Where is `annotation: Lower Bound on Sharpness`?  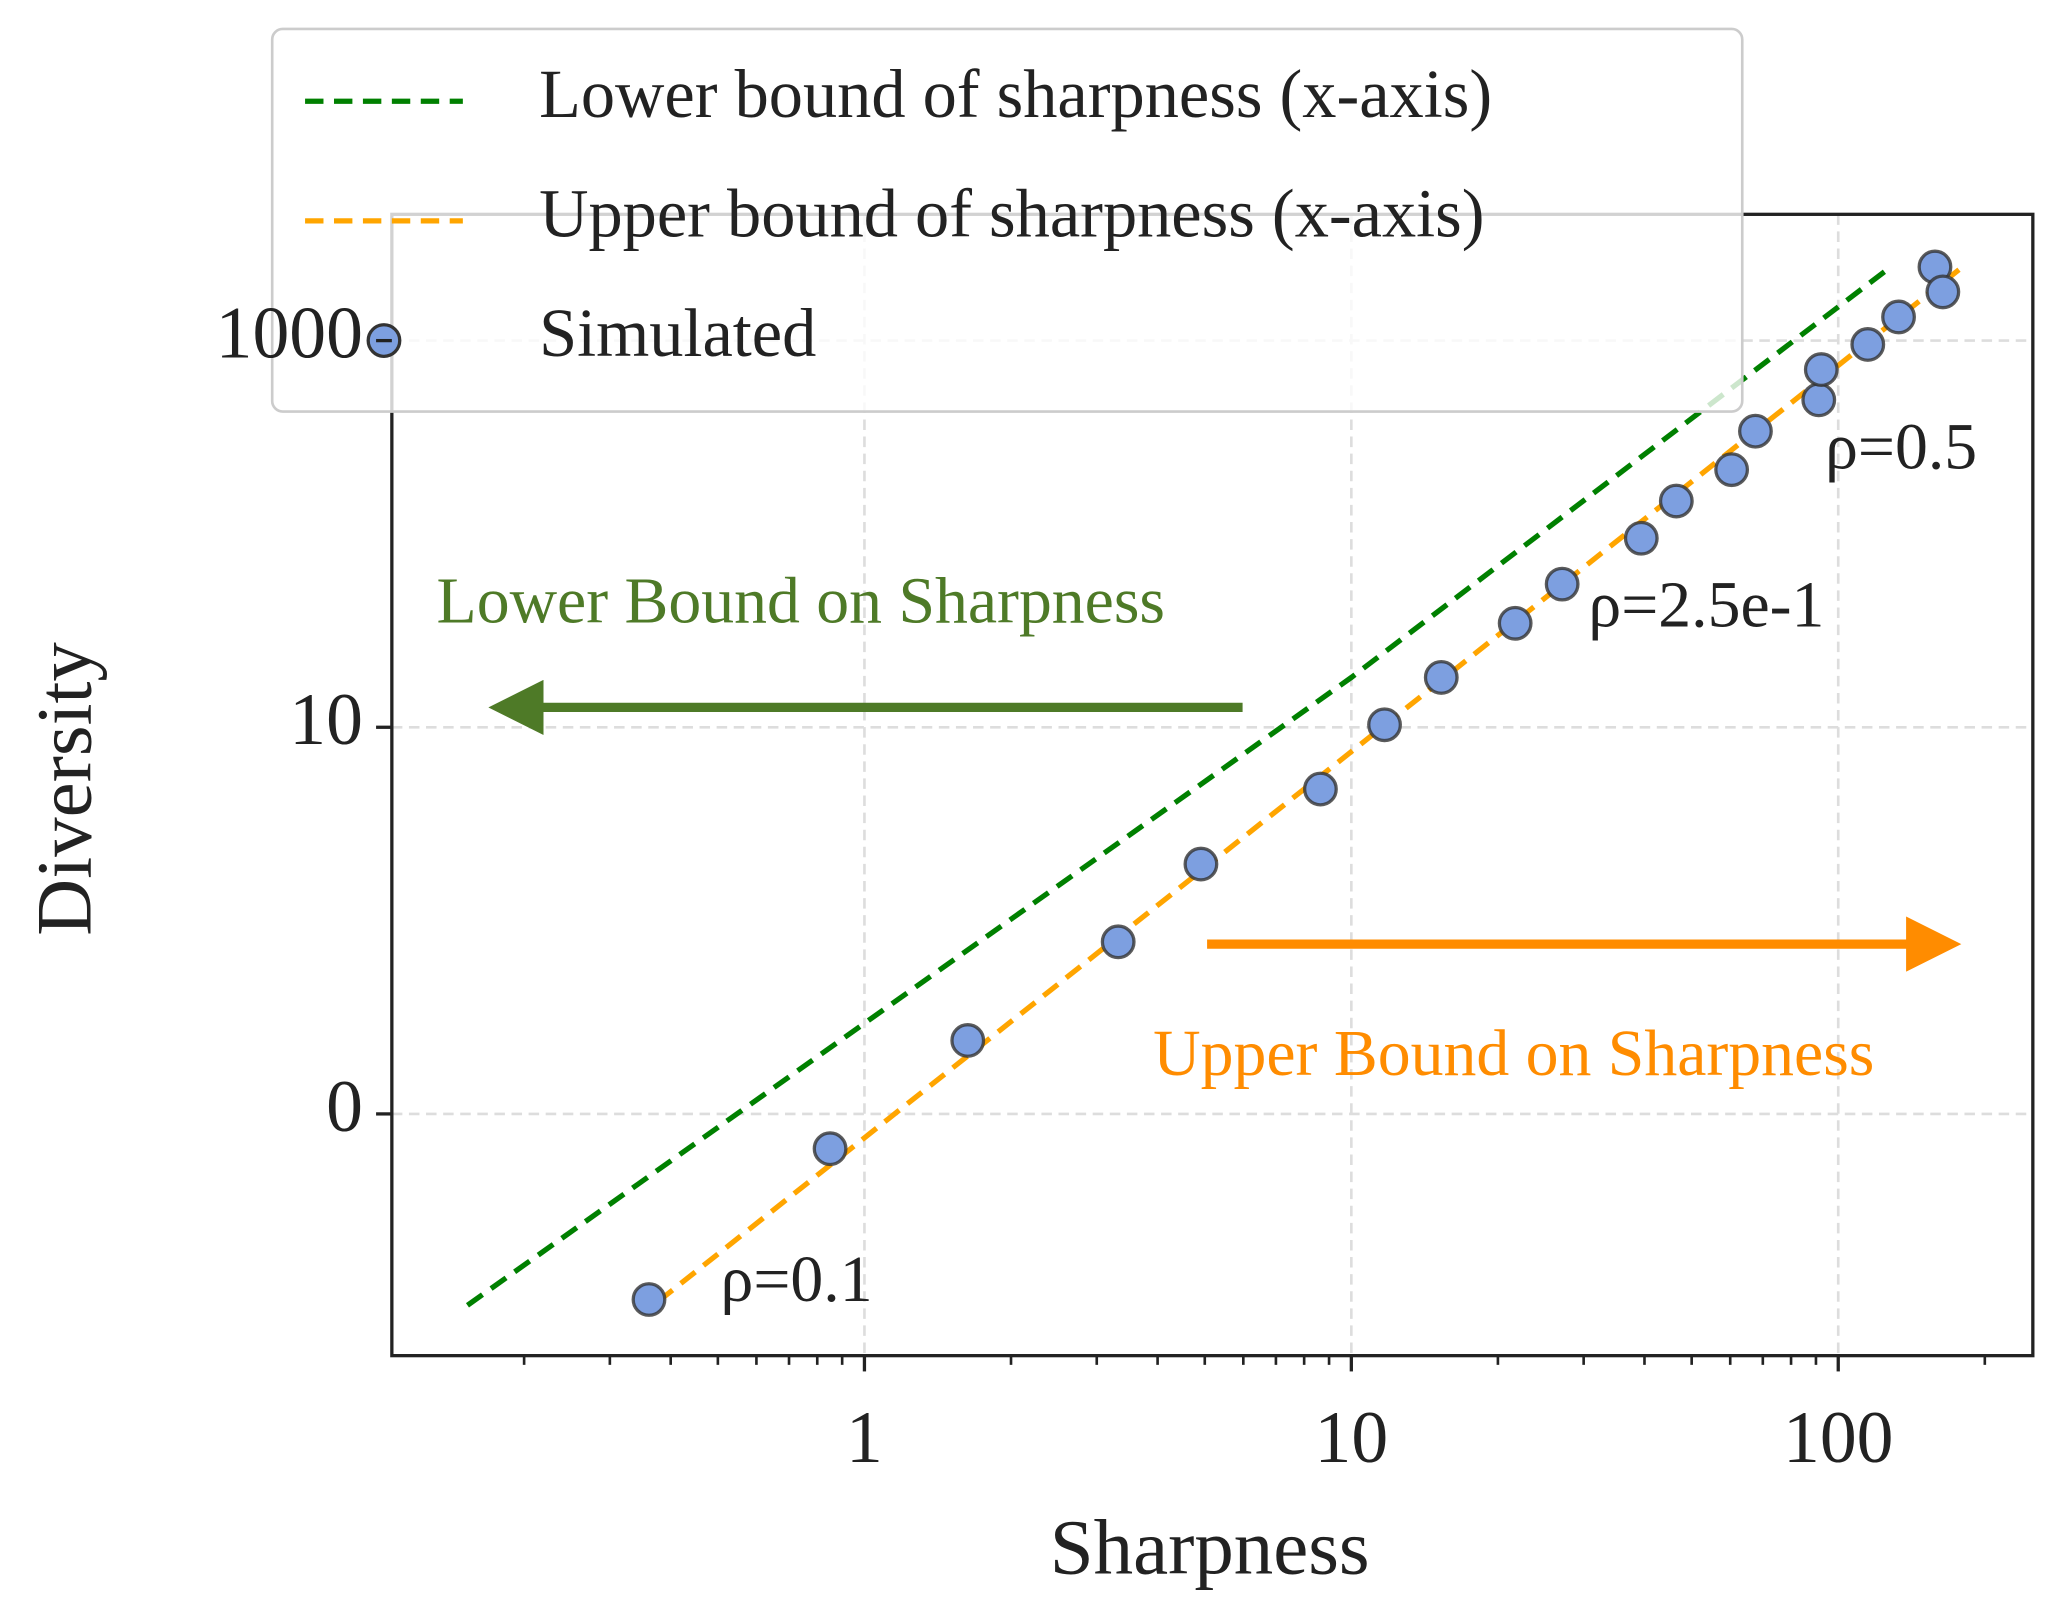
annotation: Lower Bound on Sharpness is located at coordinates (801, 601).